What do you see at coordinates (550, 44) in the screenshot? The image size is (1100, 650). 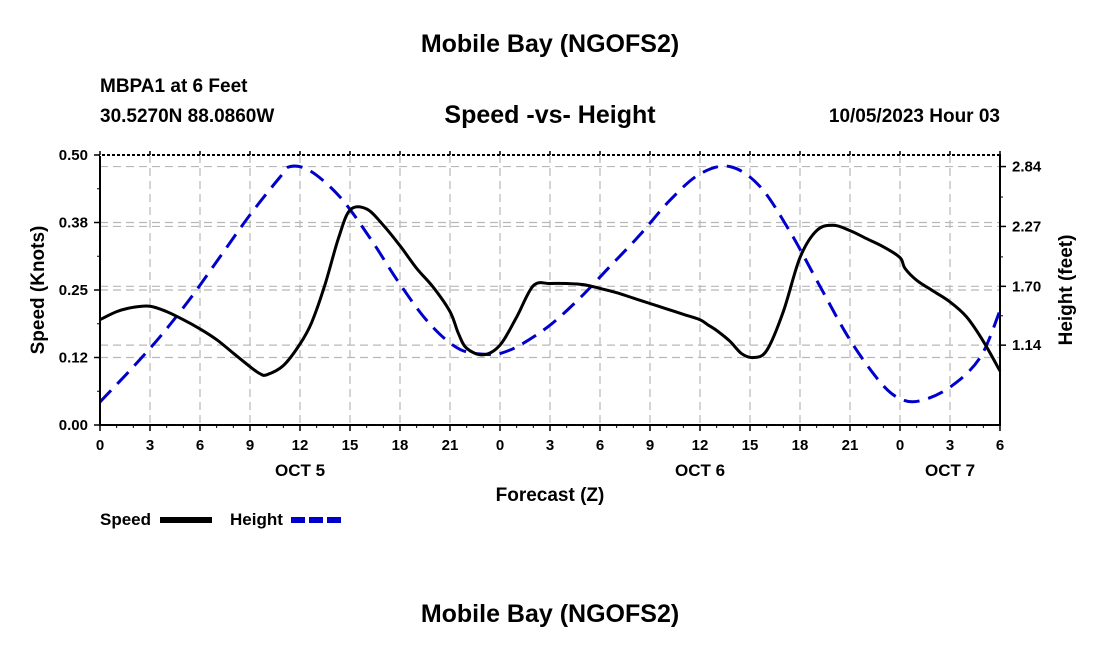 I see `chart-main-title: Mobile Bay (NGOFS2)` at bounding box center [550, 44].